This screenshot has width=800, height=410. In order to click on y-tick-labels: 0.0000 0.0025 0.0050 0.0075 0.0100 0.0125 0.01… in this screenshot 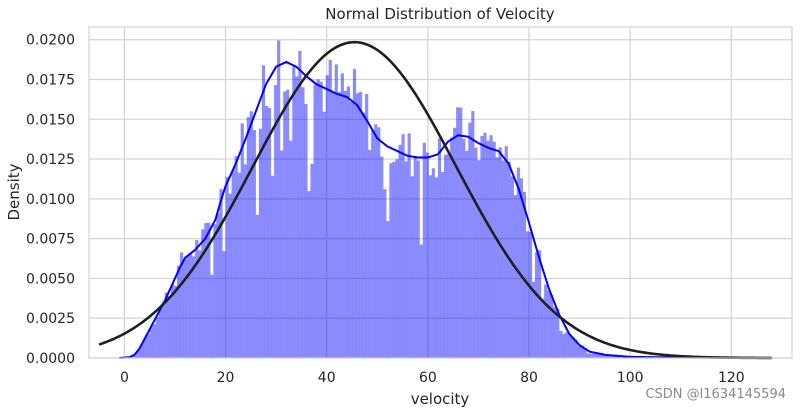, I will do `click(50, 200)`.